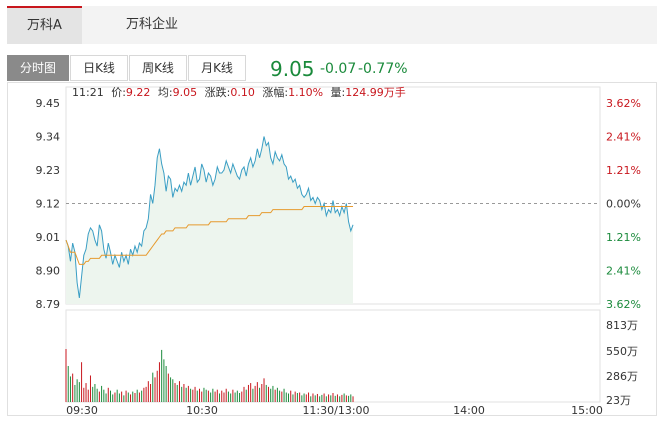 The height and width of the screenshot is (427, 664). I want to click on volume-bars, so click(209, 375).